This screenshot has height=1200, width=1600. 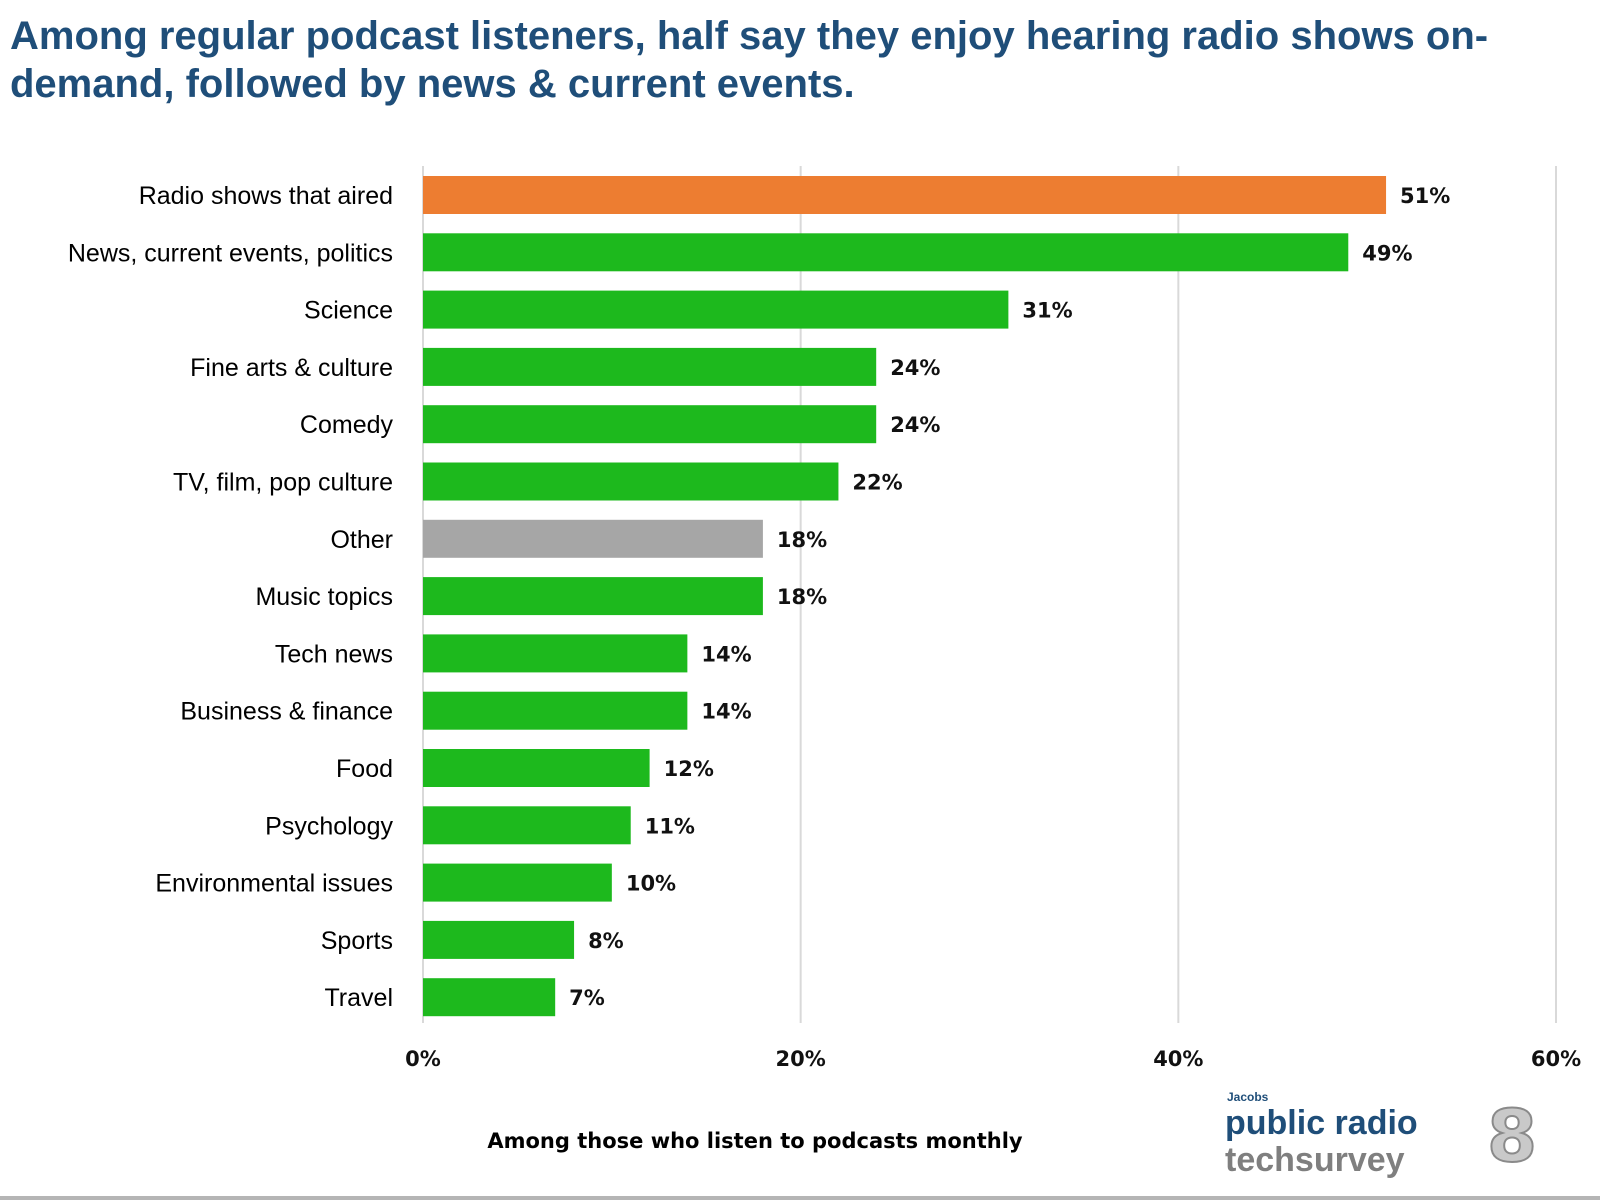 I want to click on data-label: 51%, so click(x=1425, y=196).